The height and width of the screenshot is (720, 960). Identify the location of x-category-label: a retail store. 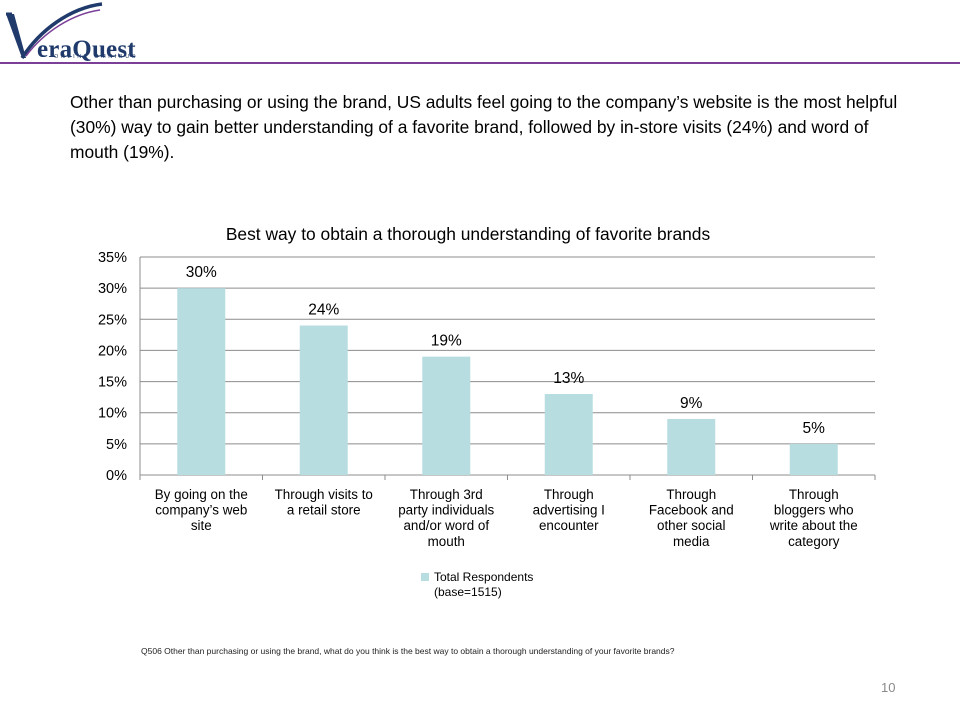
(324, 510).